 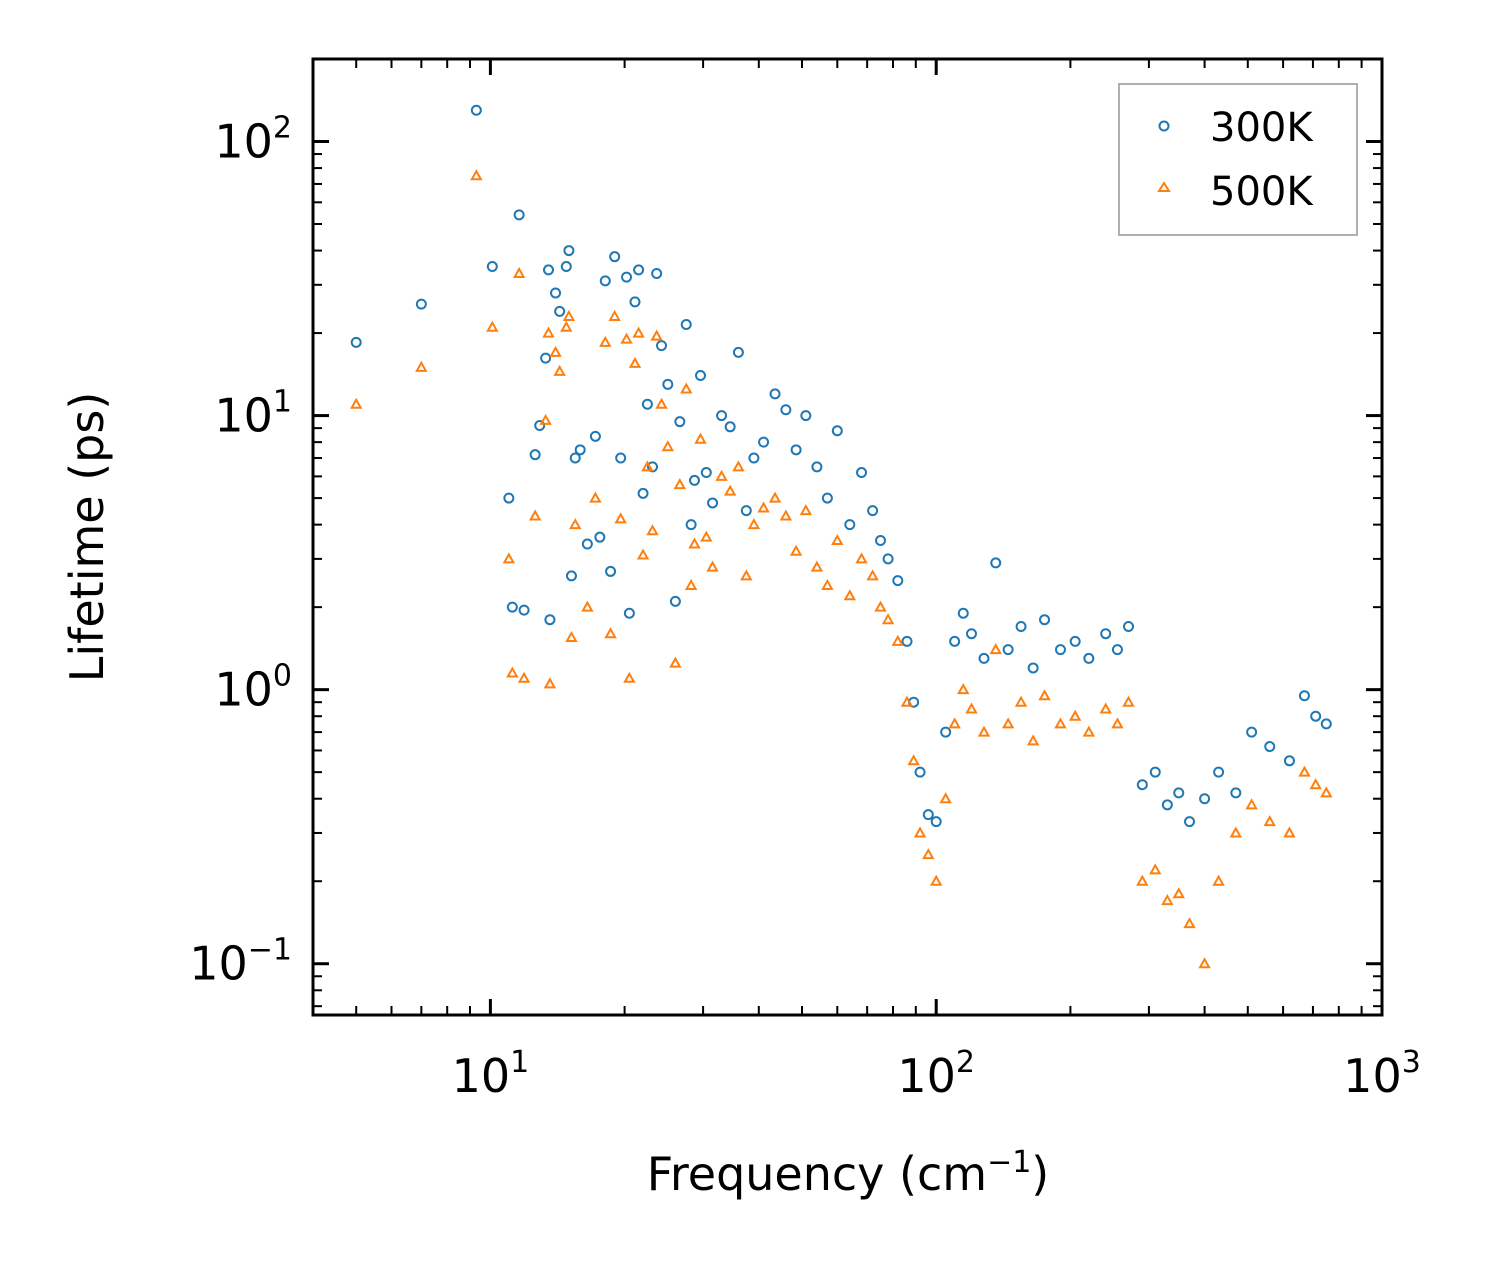 What do you see at coordinates (1164, 186) in the screenshot?
I see `legend-marker-500k` at bounding box center [1164, 186].